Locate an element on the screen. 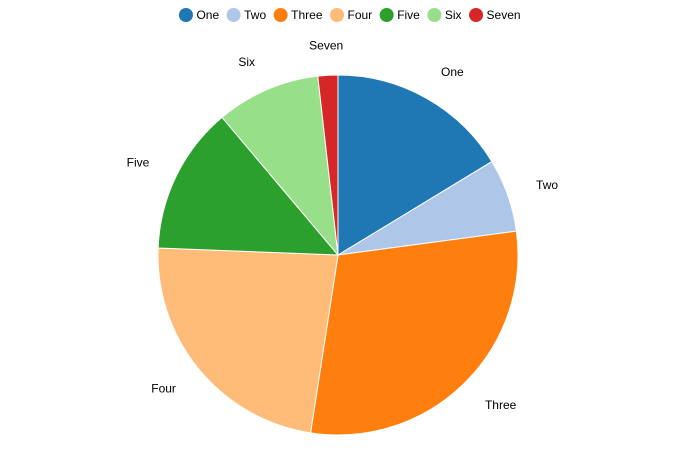 The image size is (700, 450). legend-item-one: One is located at coordinates (198, 15).